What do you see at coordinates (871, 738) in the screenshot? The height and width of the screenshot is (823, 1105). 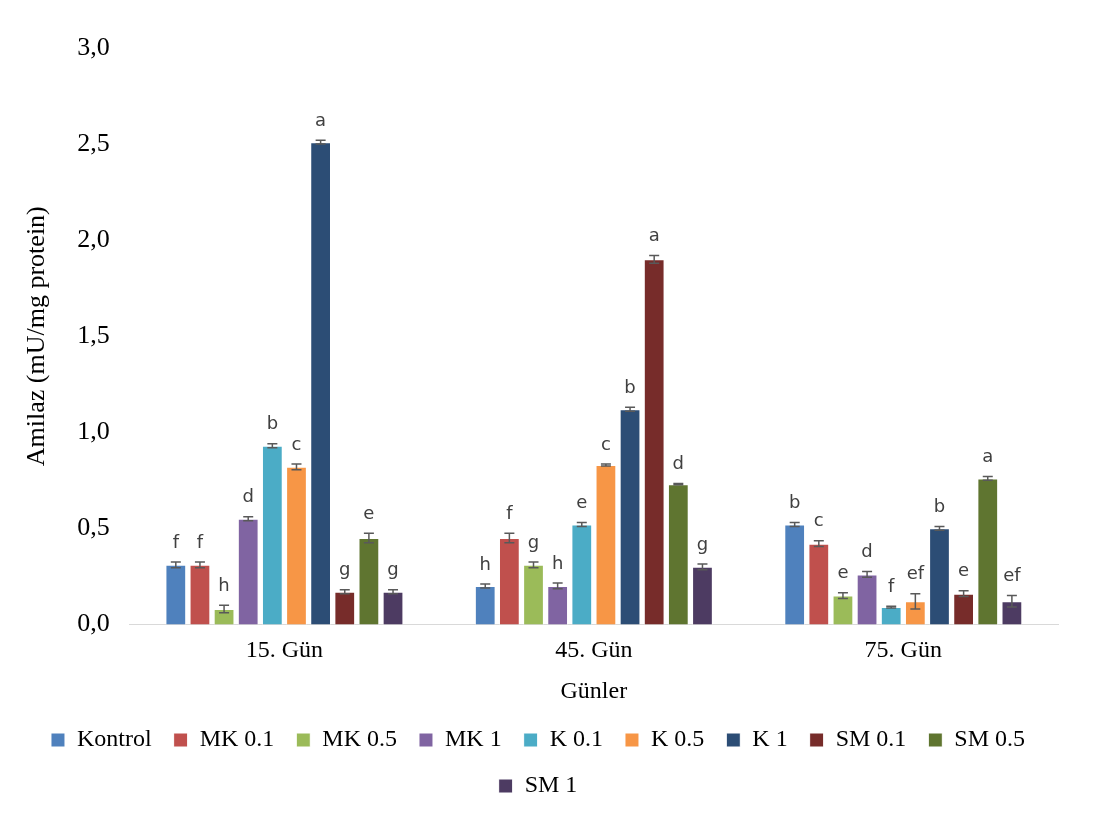 I see `legend-label: SM 0.1` at bounding box center [871, 738].